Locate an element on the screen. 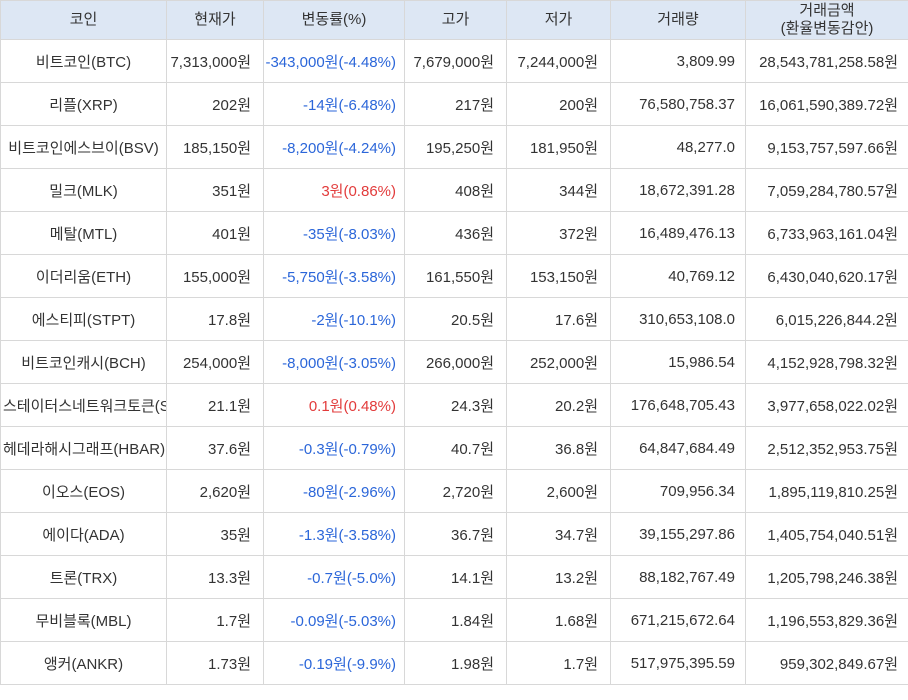  price-cell: 254,000원 is located at coordinates (215, 362).